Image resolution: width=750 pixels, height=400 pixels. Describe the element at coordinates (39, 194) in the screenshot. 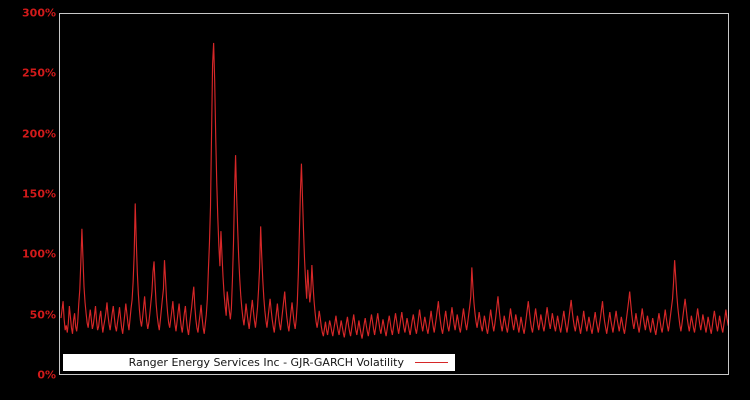

I see `y-axis-tick-label-150: 150%` at that location.